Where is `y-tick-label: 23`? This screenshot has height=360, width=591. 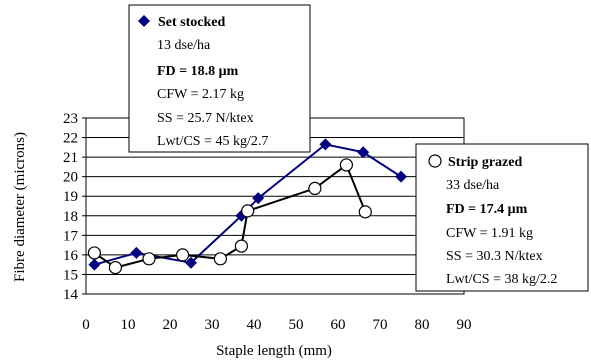
y-tick-label: 23 is located at coordinates (70, 119).